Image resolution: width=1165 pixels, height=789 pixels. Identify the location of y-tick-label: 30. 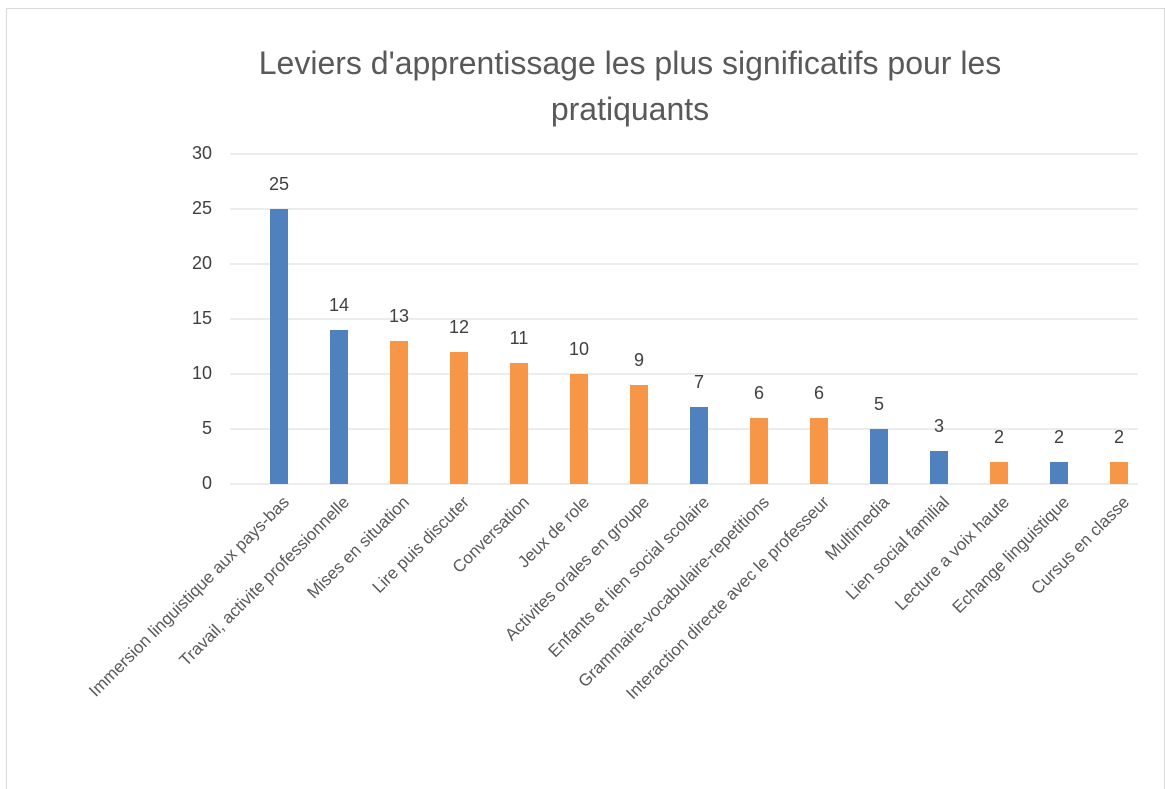
(202, 153).